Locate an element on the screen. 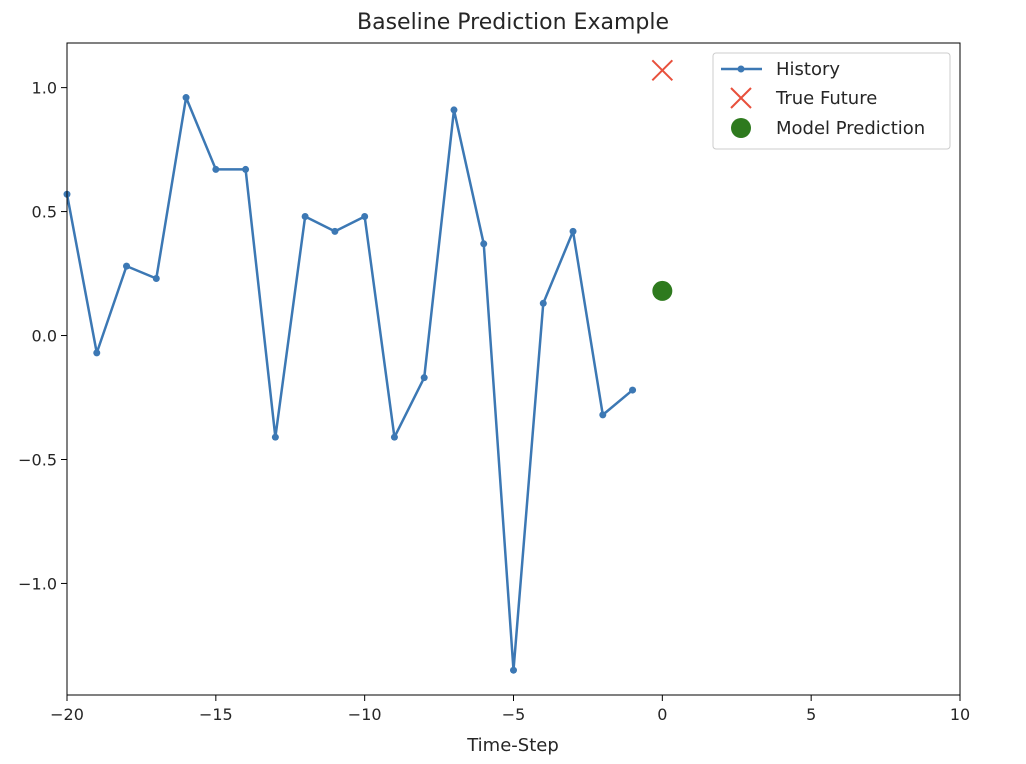  legend-model-prediction-label: Model Prediction is located at coordinates (850, 128).